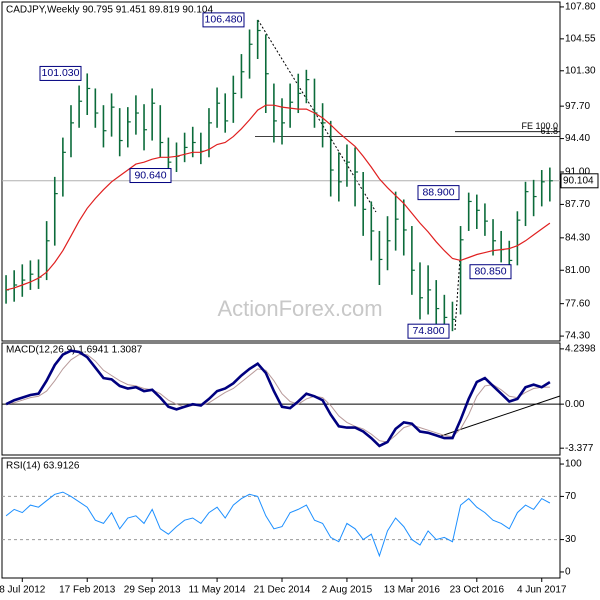 This screenshot has height=600, width=600. What do you see at coordinates (347, 590) in the screenshot?
I see `x-tick-label: 2 Aug 2015` at bounding box center [347, 590].